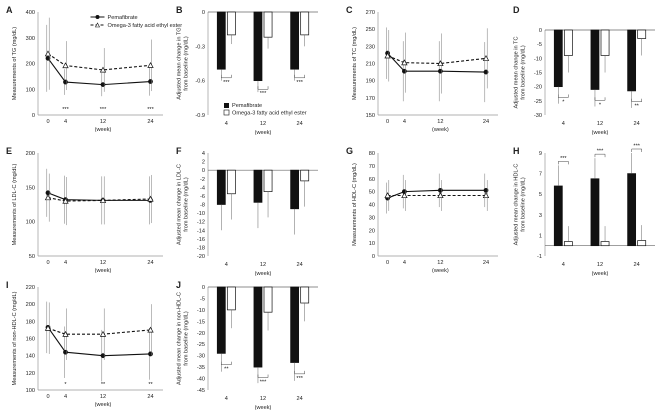  I want to click on panel-letter: H, so click(516, 151).